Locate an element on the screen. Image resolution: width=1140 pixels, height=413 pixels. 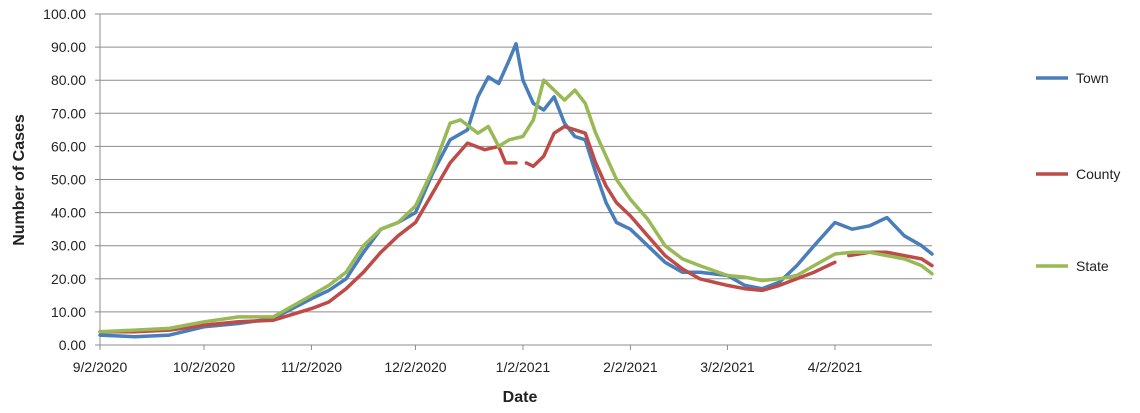
y-tick-label: 50.00 is located at coordinates (68, 180).